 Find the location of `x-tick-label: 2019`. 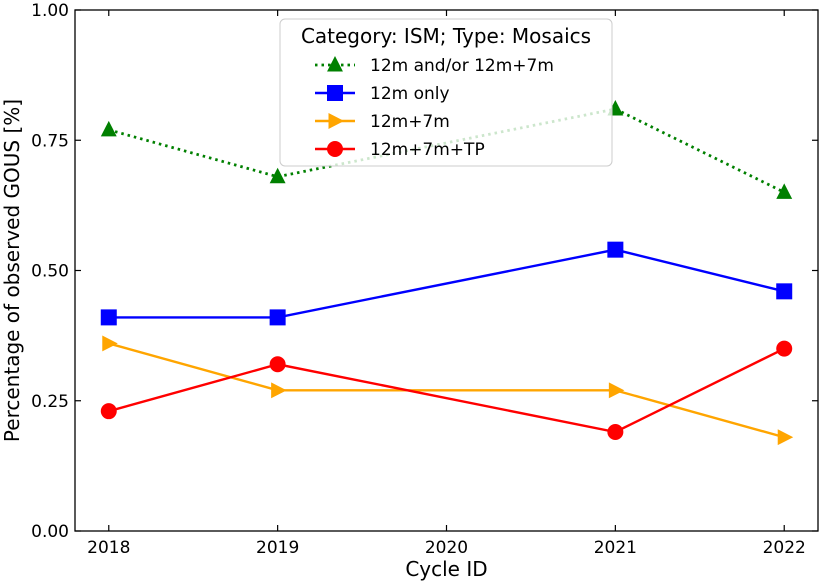

x-tick-label: 2019 is located at coordinates (277, 548).